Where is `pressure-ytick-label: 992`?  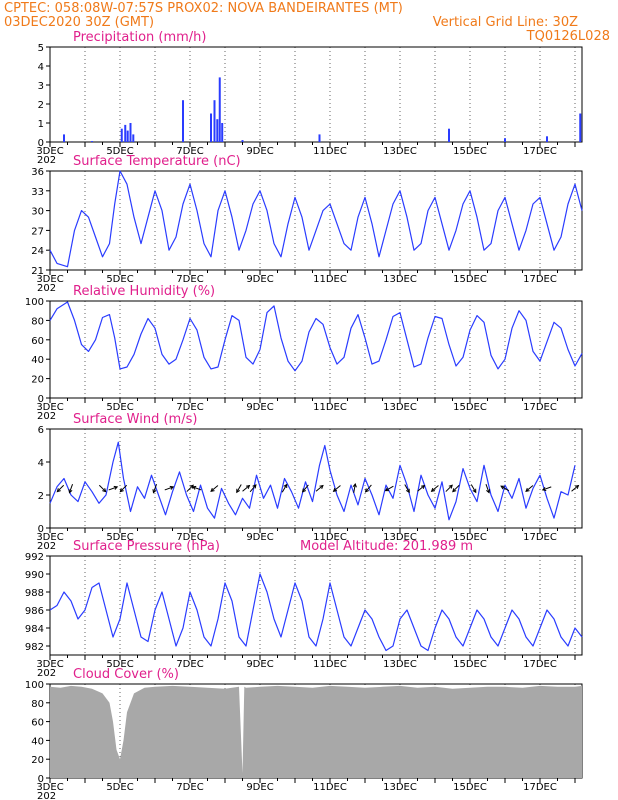
pressure-ytick-label: 992 is located at coordinates (34, 557).